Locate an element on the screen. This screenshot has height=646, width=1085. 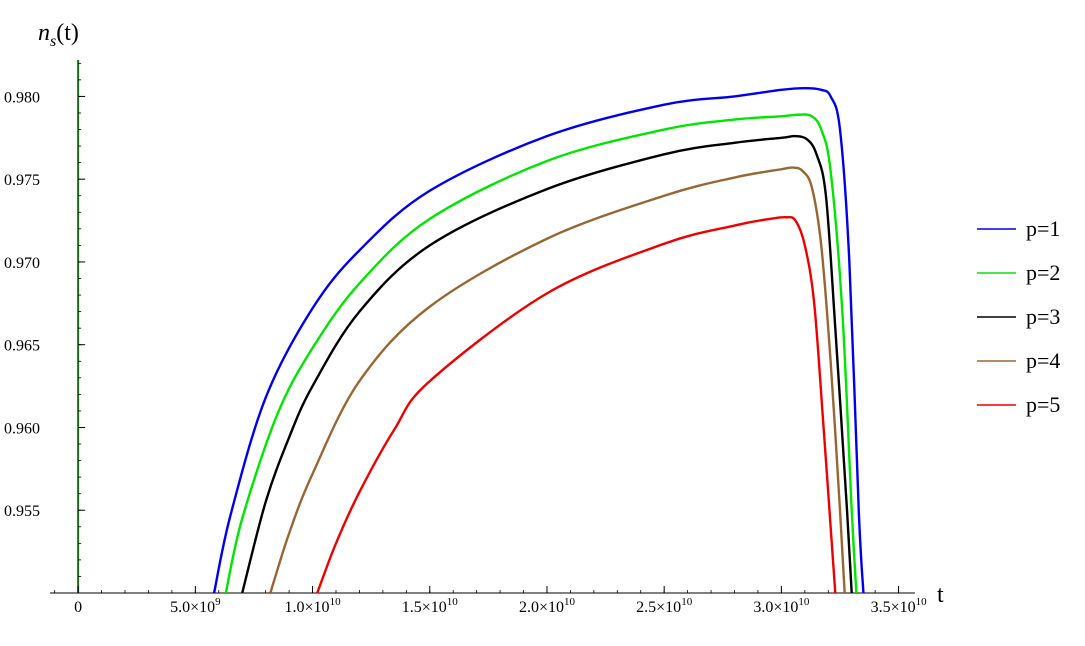
y-tick-label: 0.965 is located at coordinates (22, 346).